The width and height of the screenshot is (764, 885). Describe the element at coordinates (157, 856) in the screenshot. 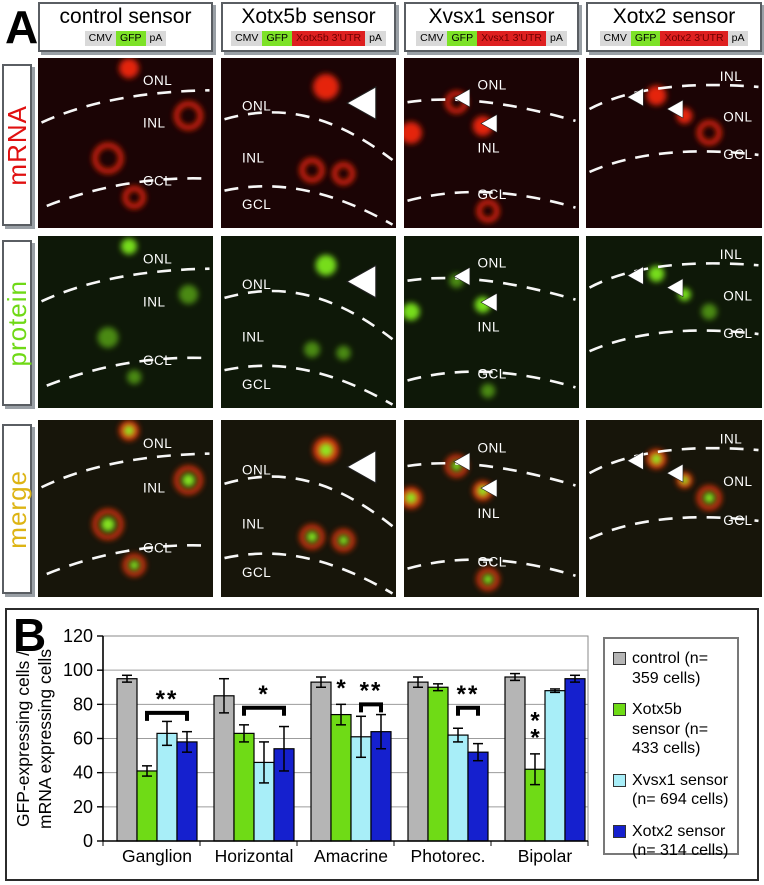

I see `category-label: Ganglion` at that location.